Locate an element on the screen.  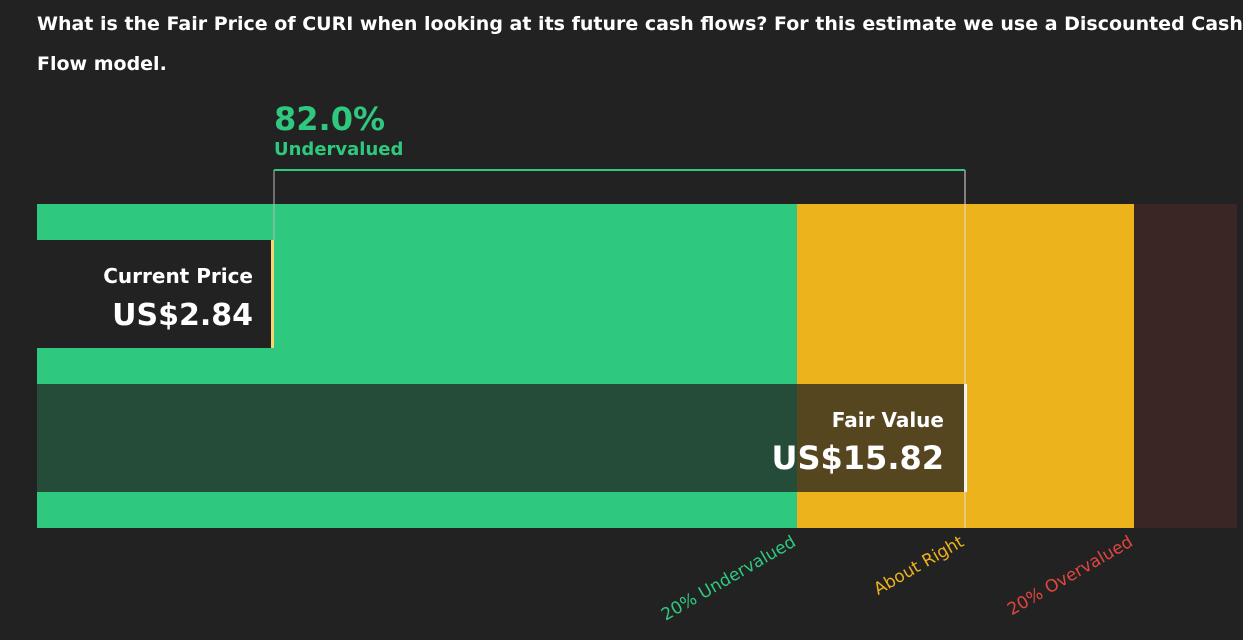
fair-value-label: Fair Value is located at coordinates (888, 420).